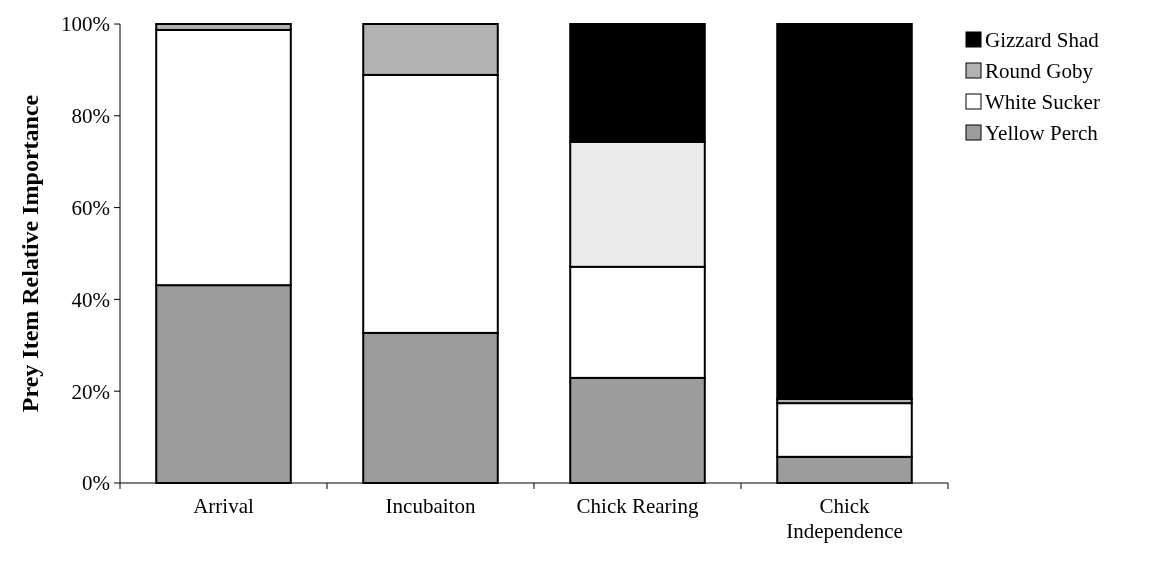 The height and width of the screenshot is (567, 1160). Describe the element at coordinates (90, 207) in the screenshot. I see `y-tick-label: 60%` at that location.